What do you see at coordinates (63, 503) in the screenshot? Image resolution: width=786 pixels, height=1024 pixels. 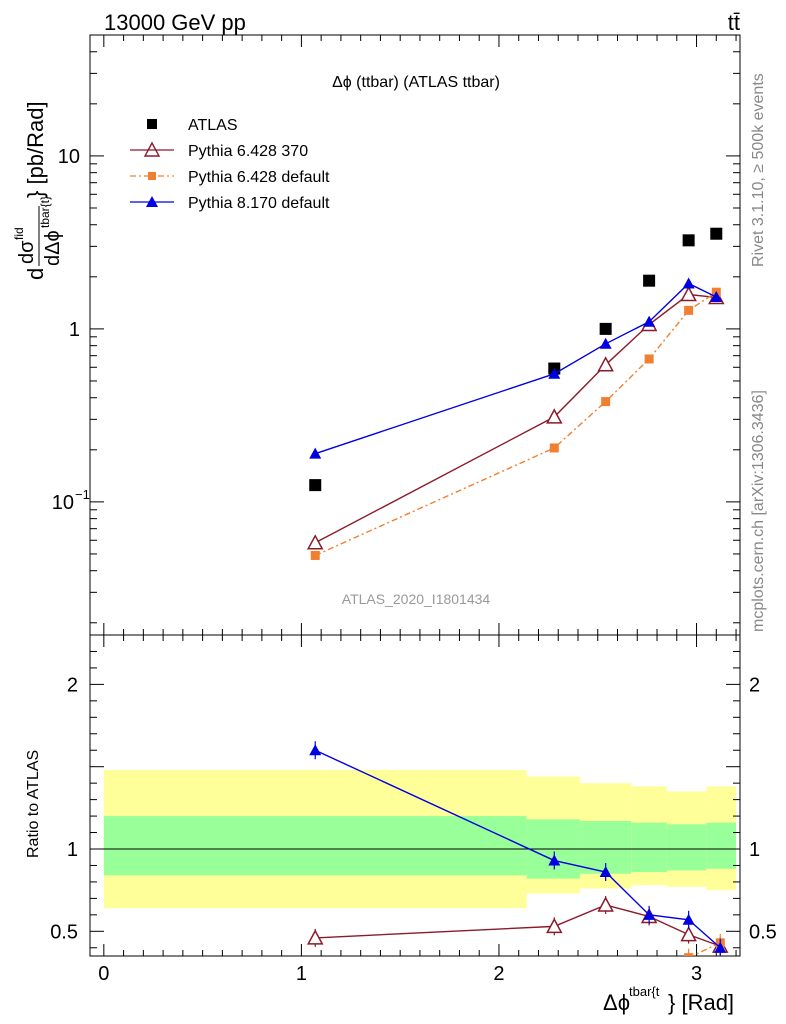 I see `main-y-tick-label-0: 10` at bounding box center [63, 503].